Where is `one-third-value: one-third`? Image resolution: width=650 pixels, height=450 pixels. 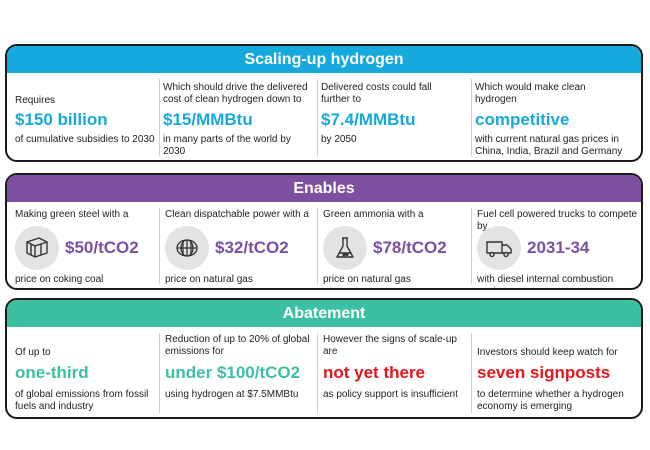 one-third-value: one-third is located at coordinates (52, 372).